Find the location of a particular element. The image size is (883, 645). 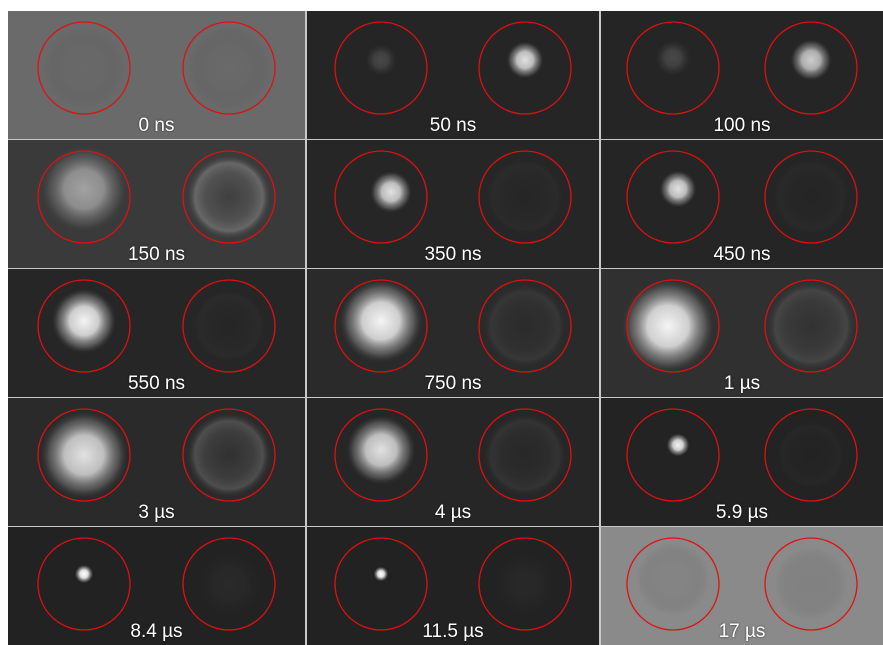

frame-panel: 1 µs is located at coordinates (742, 333).